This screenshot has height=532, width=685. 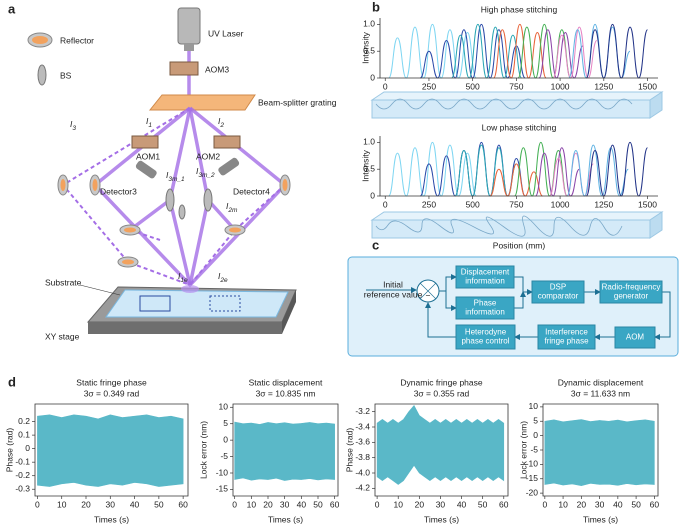 I want to click on aom-label: AOM2, so click(x=208, y=156).